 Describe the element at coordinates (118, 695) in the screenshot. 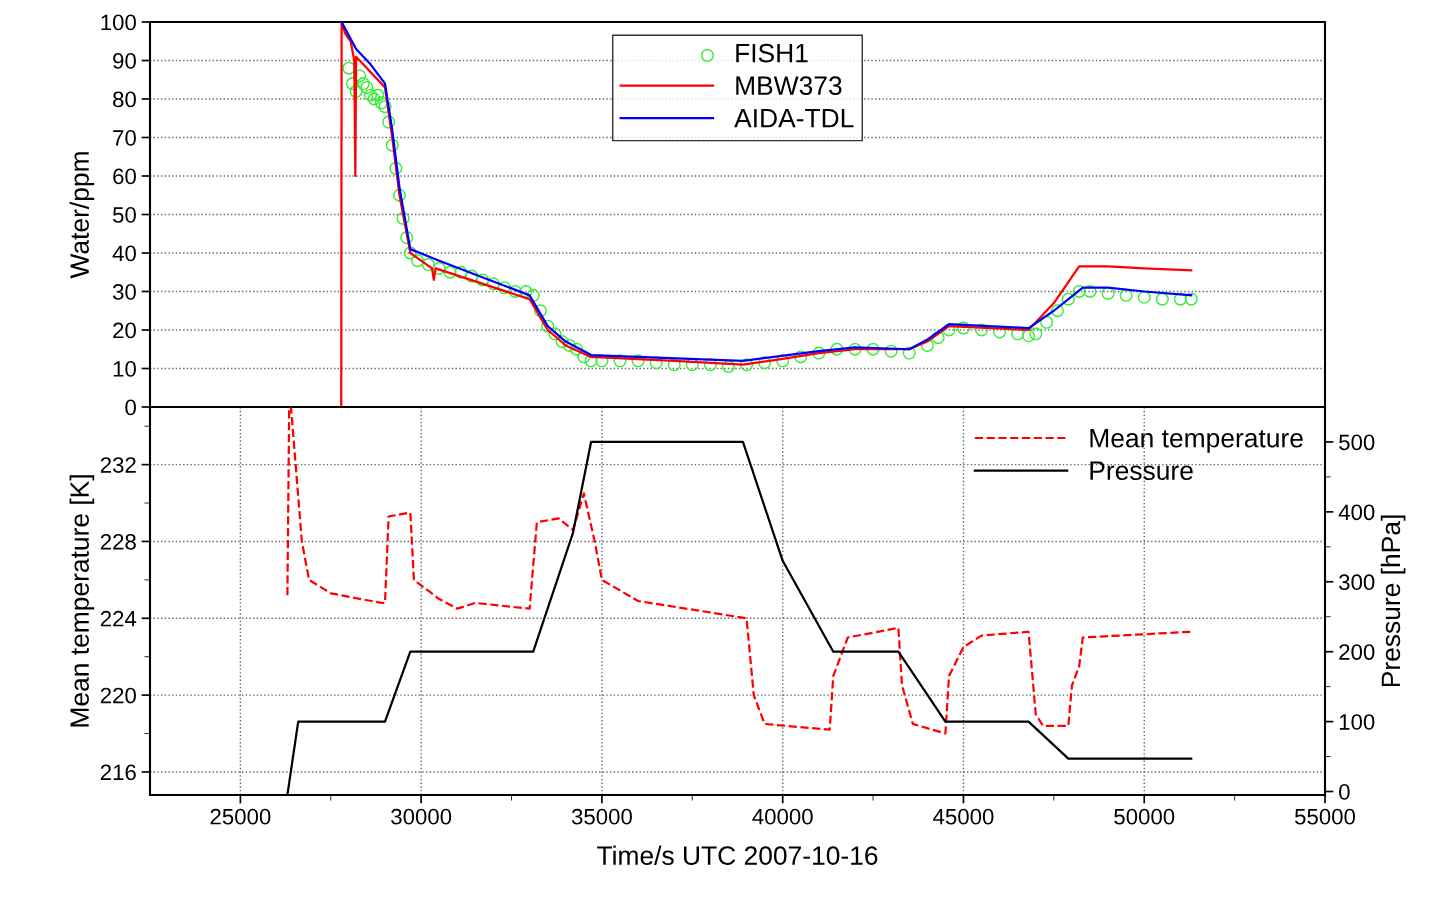

I see `y-tick-label: 220` at that location.